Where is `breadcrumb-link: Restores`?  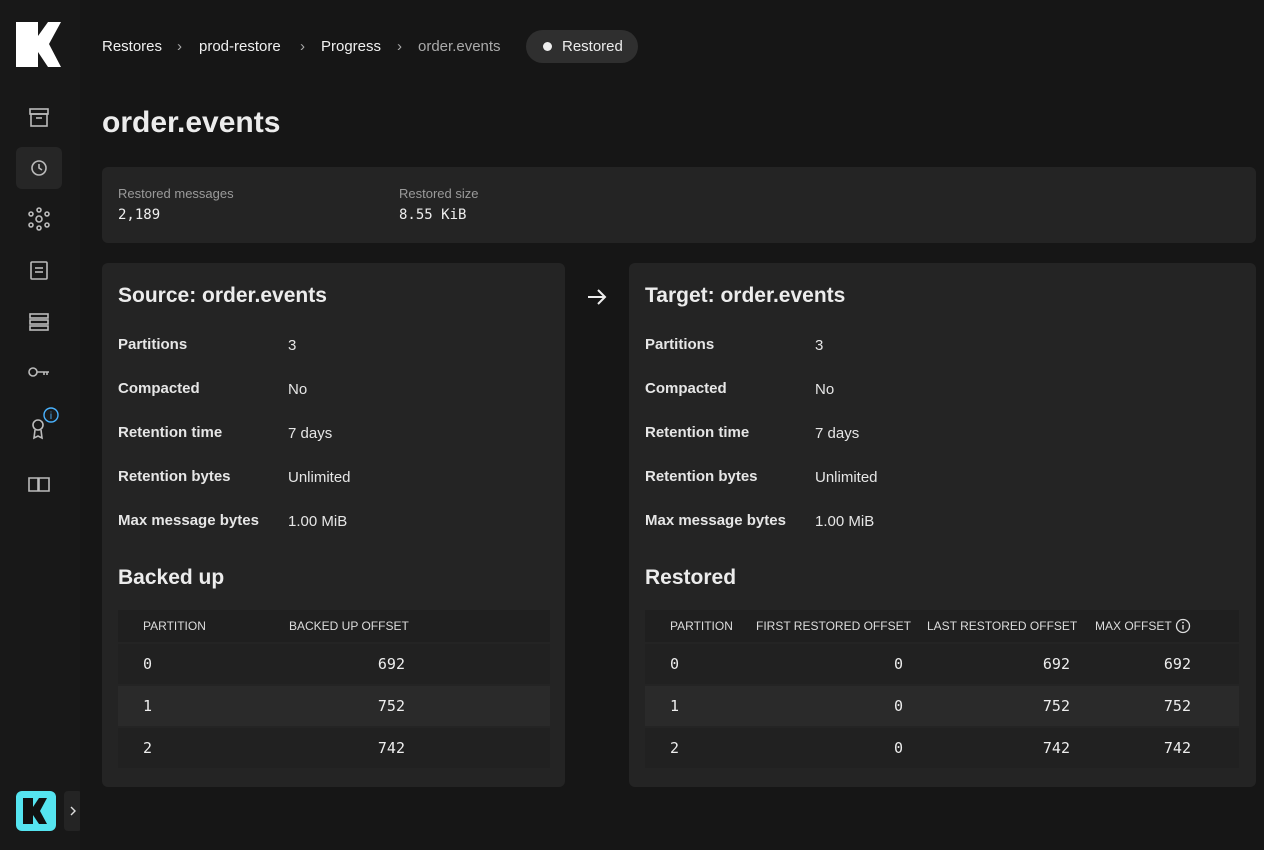 breadcrumb-link: Restores is located at coordinates (132, 46).